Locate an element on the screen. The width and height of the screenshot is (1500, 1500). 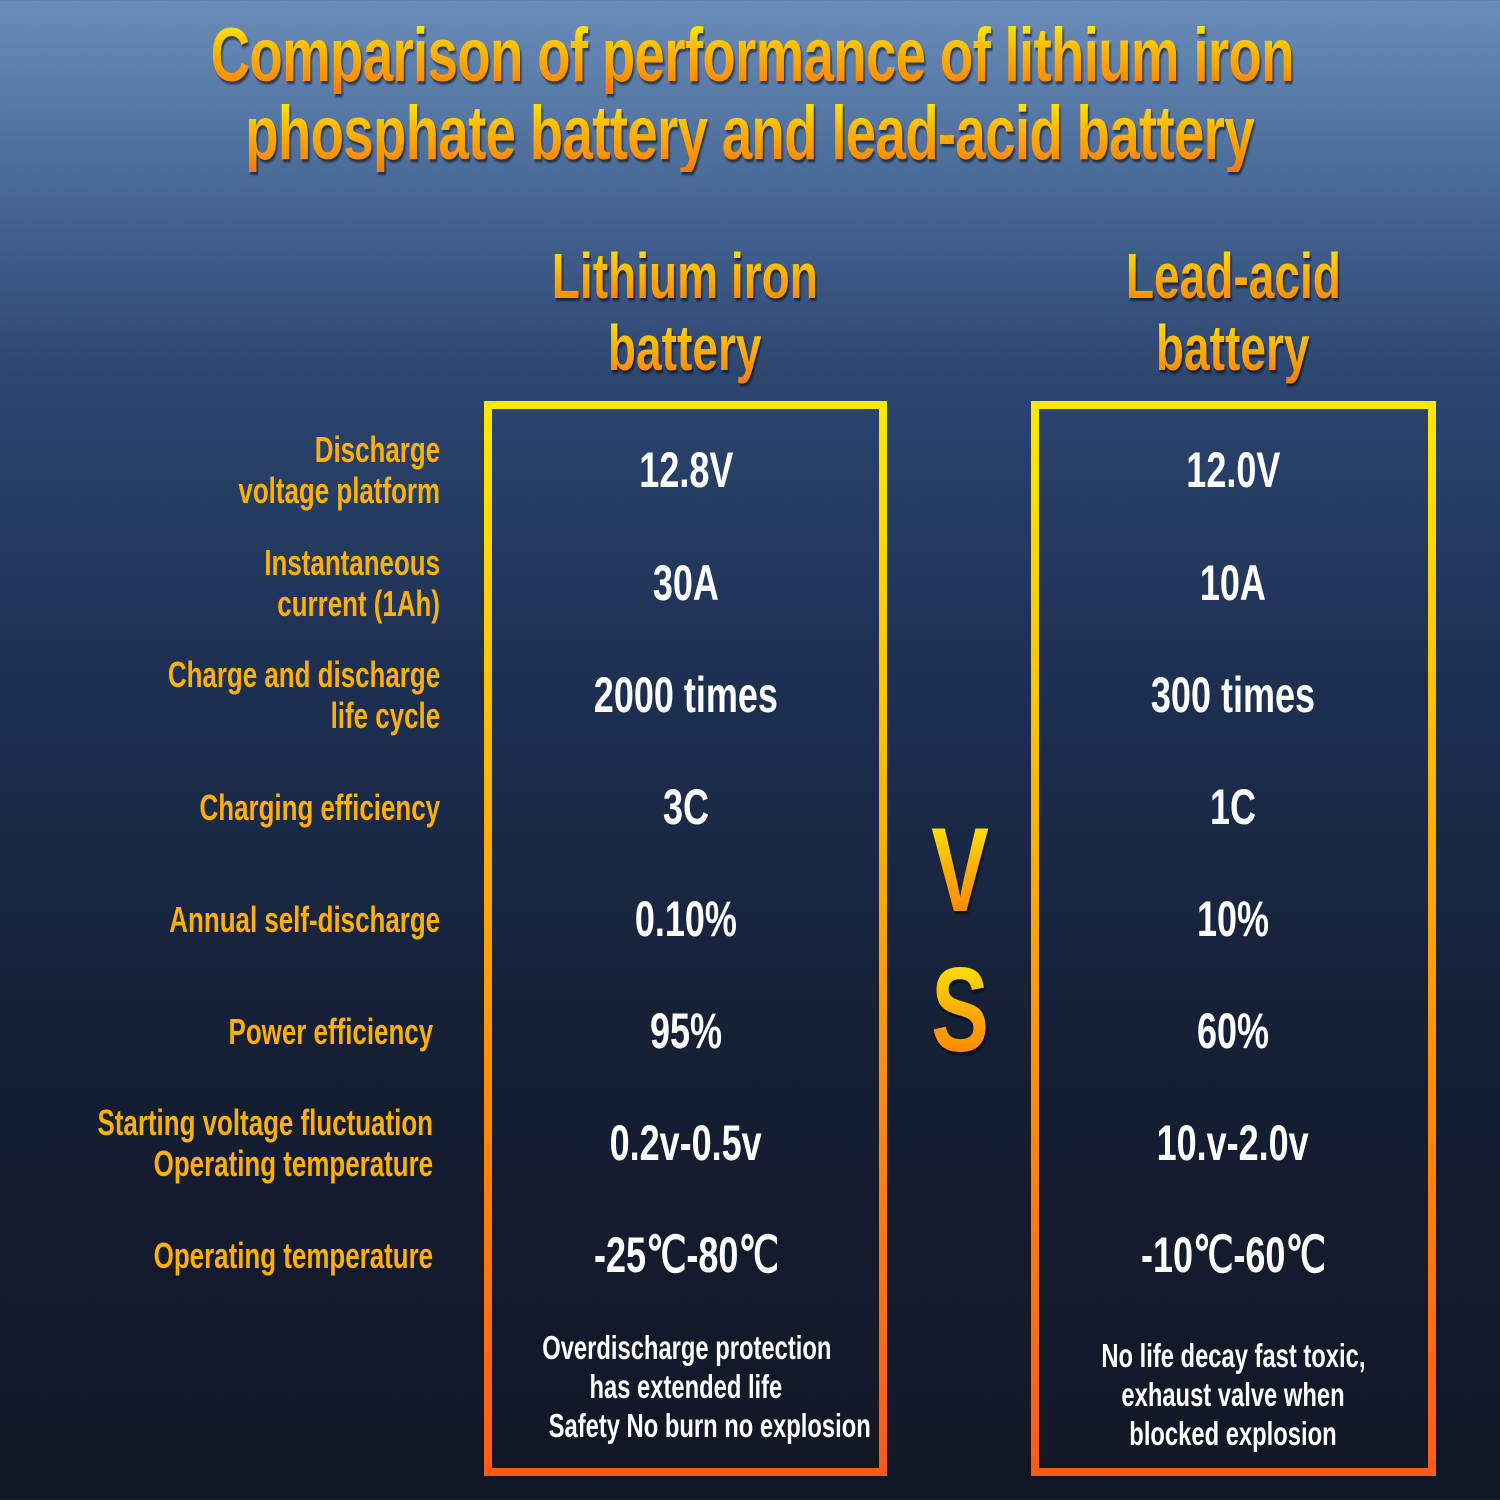
value-lead: 10.v-2.0v is located at coordinates (1233, 1143).